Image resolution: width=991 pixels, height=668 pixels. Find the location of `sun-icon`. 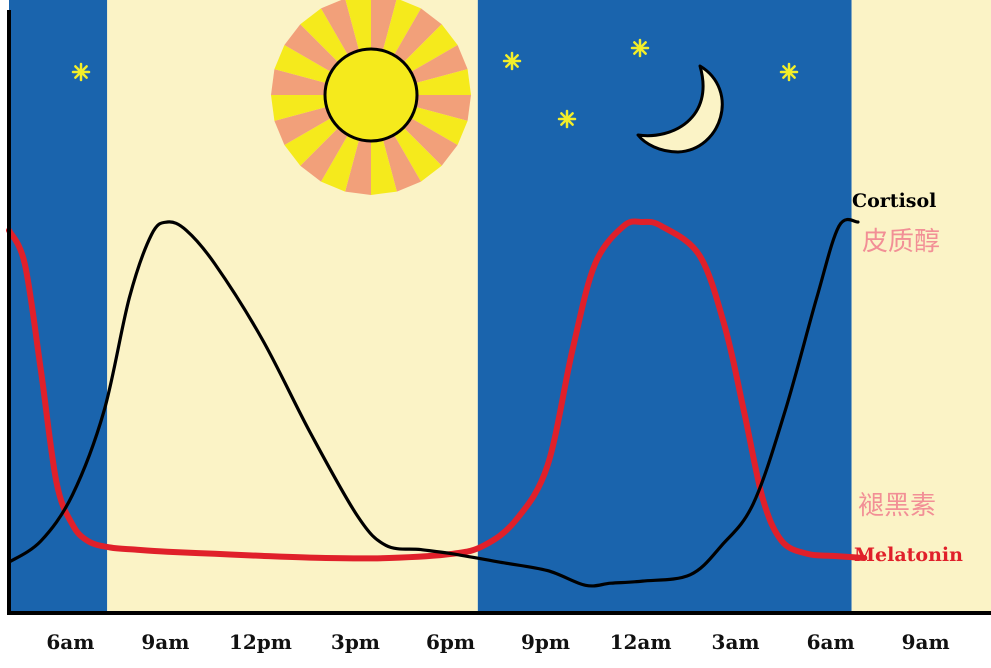

sun-icon is located at coordinates (371, 97).